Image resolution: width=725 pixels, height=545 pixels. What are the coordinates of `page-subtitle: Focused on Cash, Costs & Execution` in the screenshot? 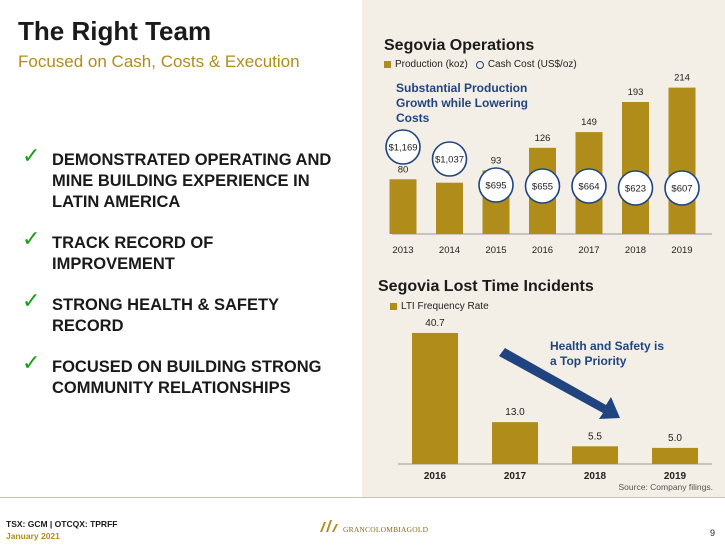 It's located at (159, 61).